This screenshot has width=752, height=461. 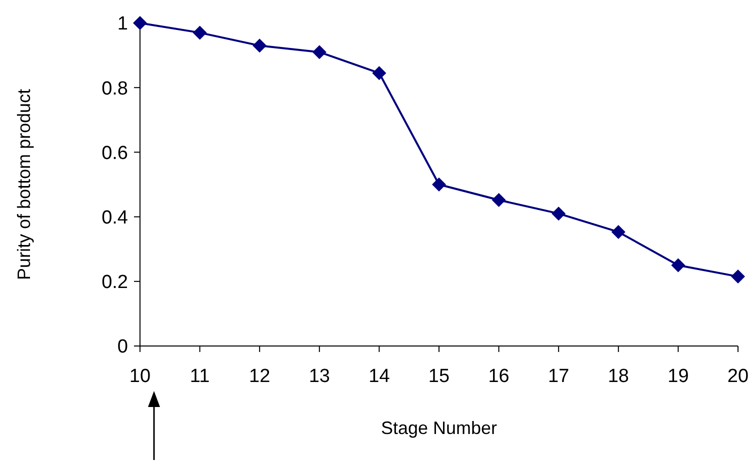 What do you see at coordinates (24, 184) in the screenshot?
I see `y-axis-title: Purity of bottom product` at bounding box center [24, 184].